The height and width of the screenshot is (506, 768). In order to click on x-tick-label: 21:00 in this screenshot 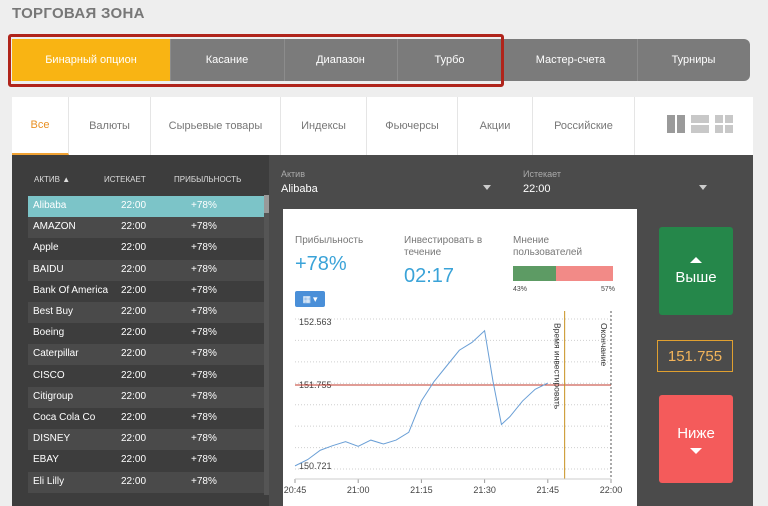, I will do `click(358, 490)`.